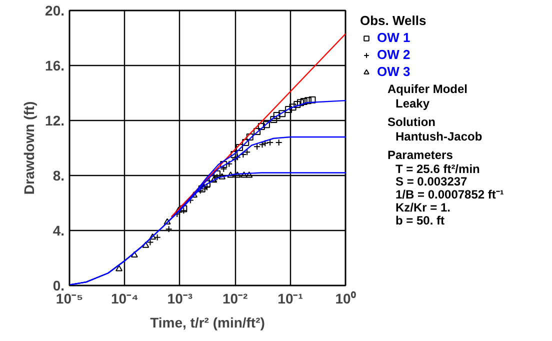 The image size is (552, 341). What do you see at coordinates (420, 220) in the screenshot?
I see `text: b = 50. ft` at bounding box center [420, 220].